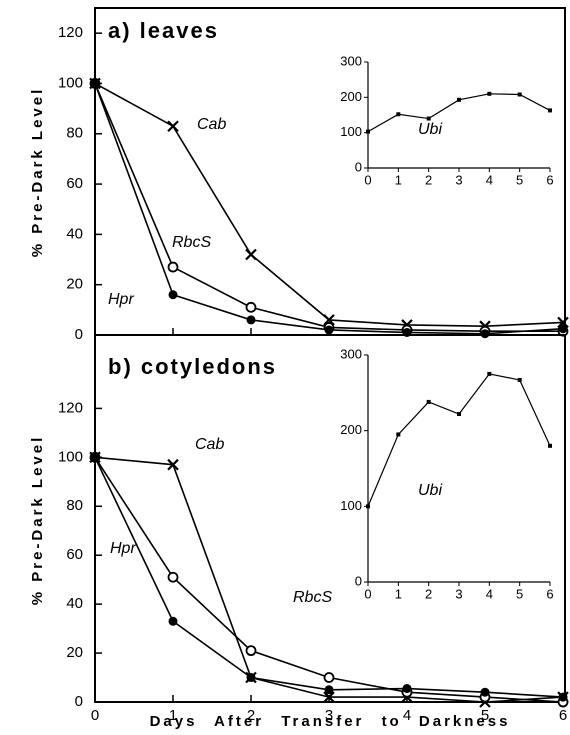 The width and height of the screenshot is (570, 735). Describe the element at coordinates (163, 30) in the screenshot. I see `panel-title: a) leaves` at that location.